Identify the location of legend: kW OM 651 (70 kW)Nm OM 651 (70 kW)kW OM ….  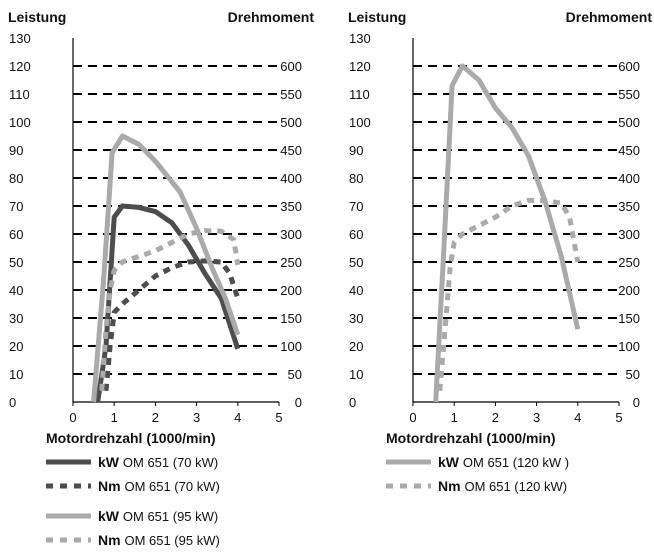
(133, 501).